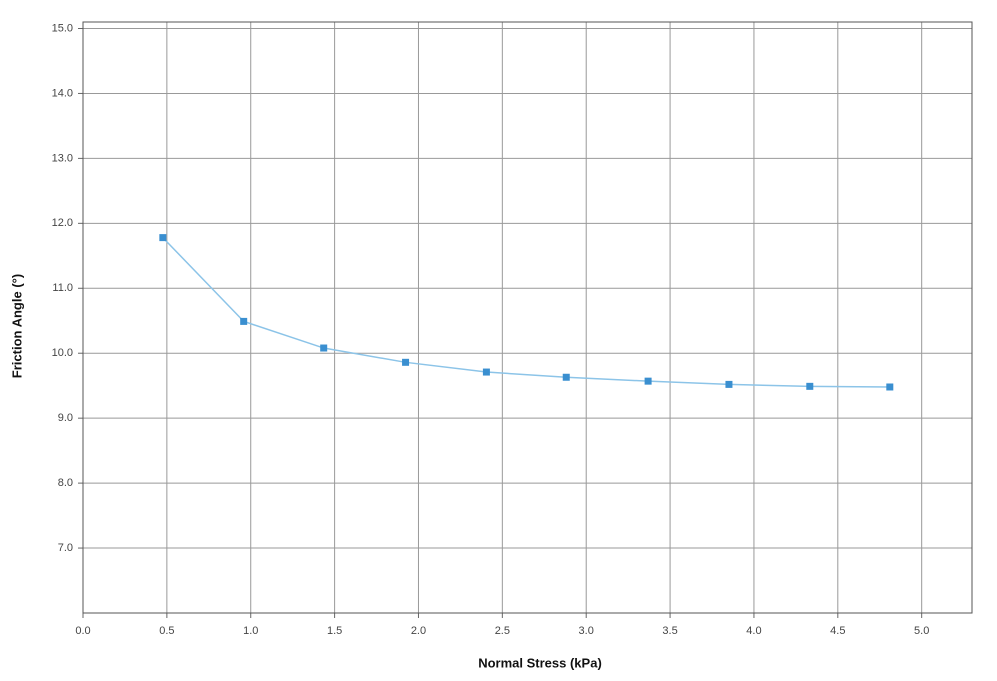 Image resolution: width=997 pixels, height=681 pixels. Describe the element at coordinates (502, 631) in the screenshot. I see `x-tick-label: 2.5` at that location.